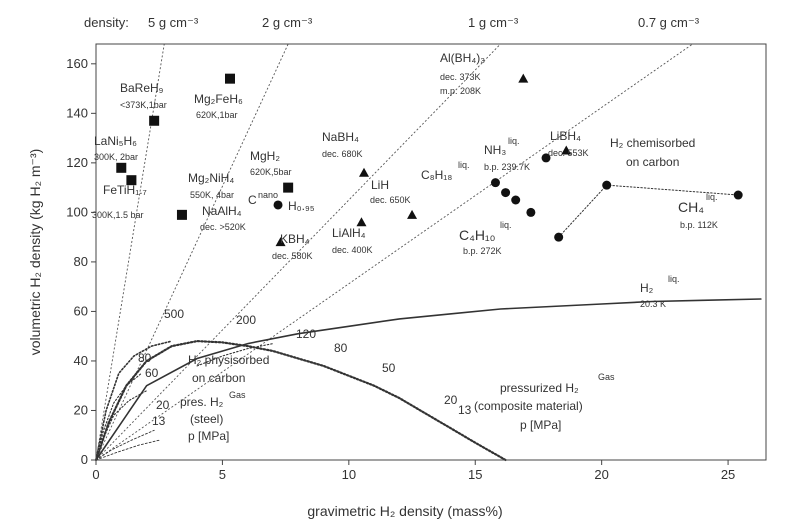 This screenshot has width=798, height=526. Describe the element at coordinates (691, 207) in the screenshot. I see `ch4-label: CH₄` at that location.